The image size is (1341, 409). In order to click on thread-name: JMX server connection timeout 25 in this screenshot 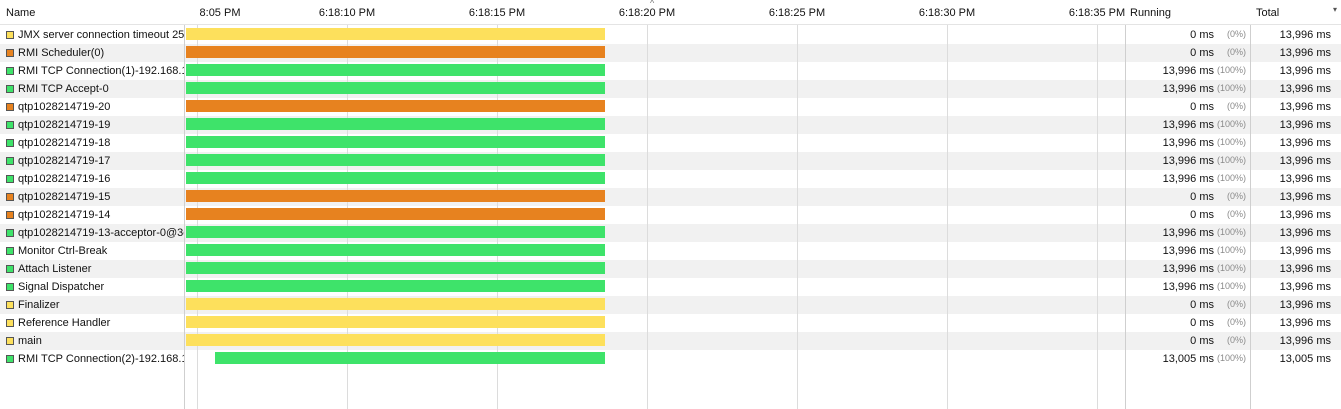, I will do `click(101, 35)`.